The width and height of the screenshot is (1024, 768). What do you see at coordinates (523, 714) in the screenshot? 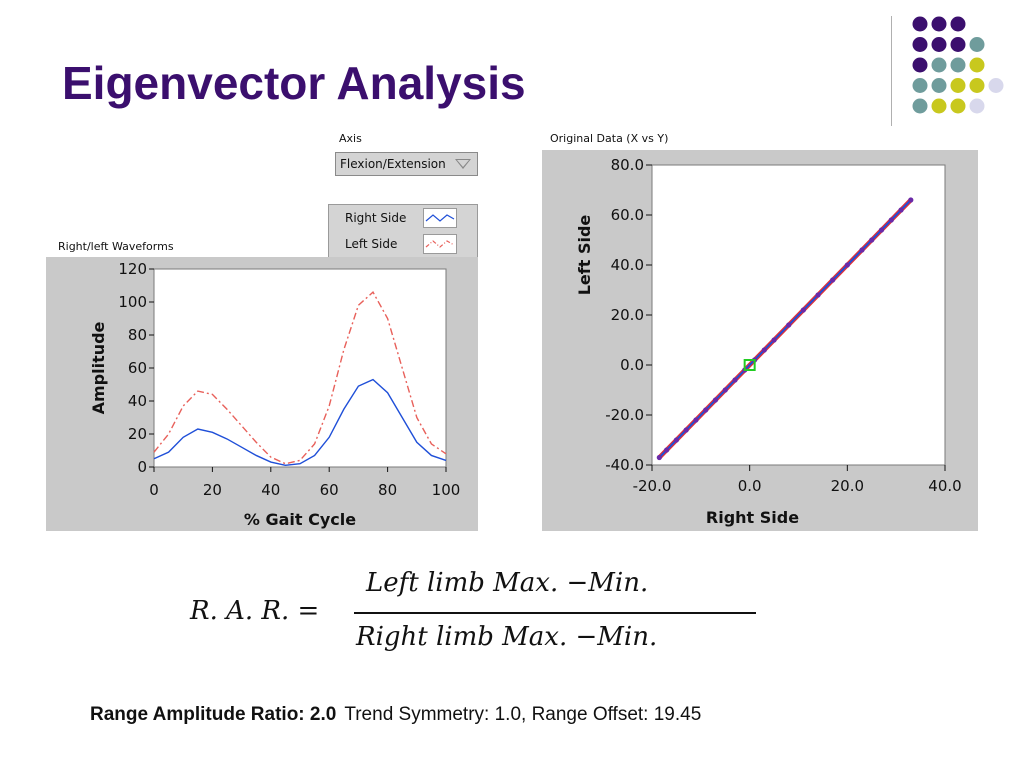
I see `symmetry-offset-text: Trend Symmetry: 1.0, Range Offset: 19.45` at bounding box center [523, 714].